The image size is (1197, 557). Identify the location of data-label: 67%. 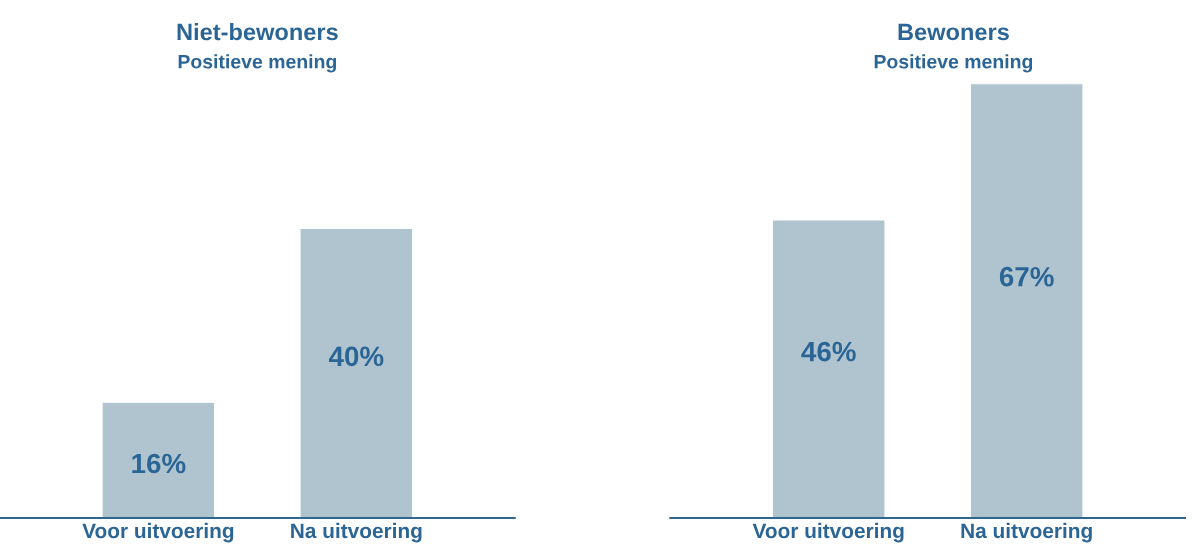
(1026, 276).